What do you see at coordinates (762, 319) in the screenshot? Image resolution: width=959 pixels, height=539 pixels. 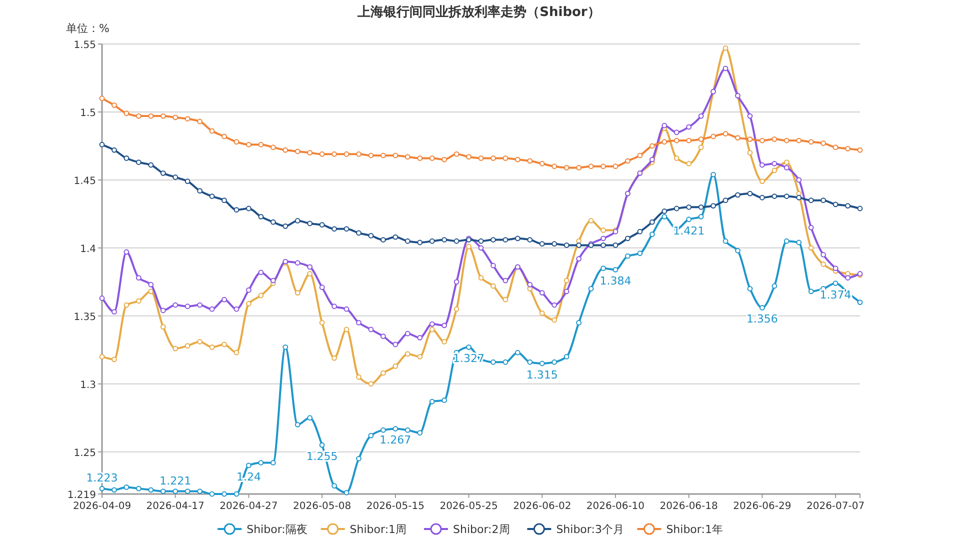 I see `data-label: 1.356` at bounding box center [762, 319].